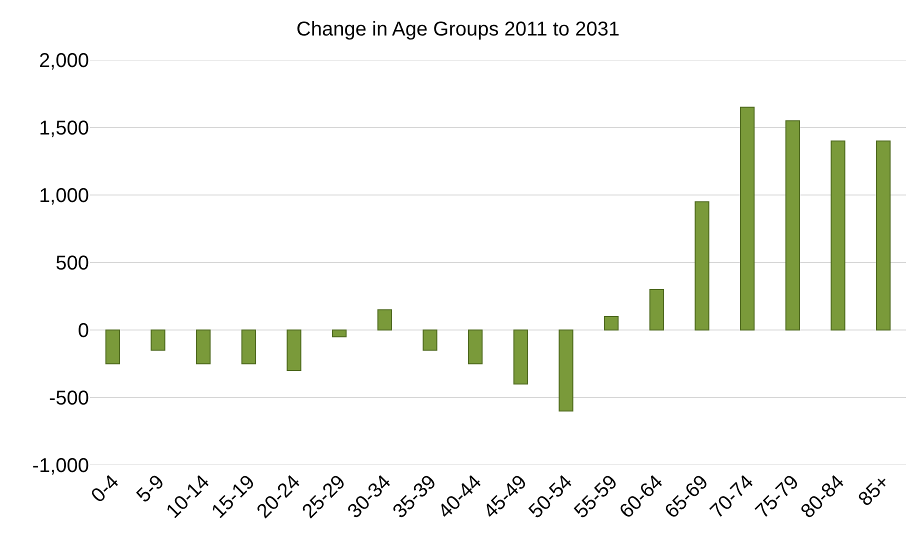  I want to click on y-tick-label: 500, so click(72, 263).